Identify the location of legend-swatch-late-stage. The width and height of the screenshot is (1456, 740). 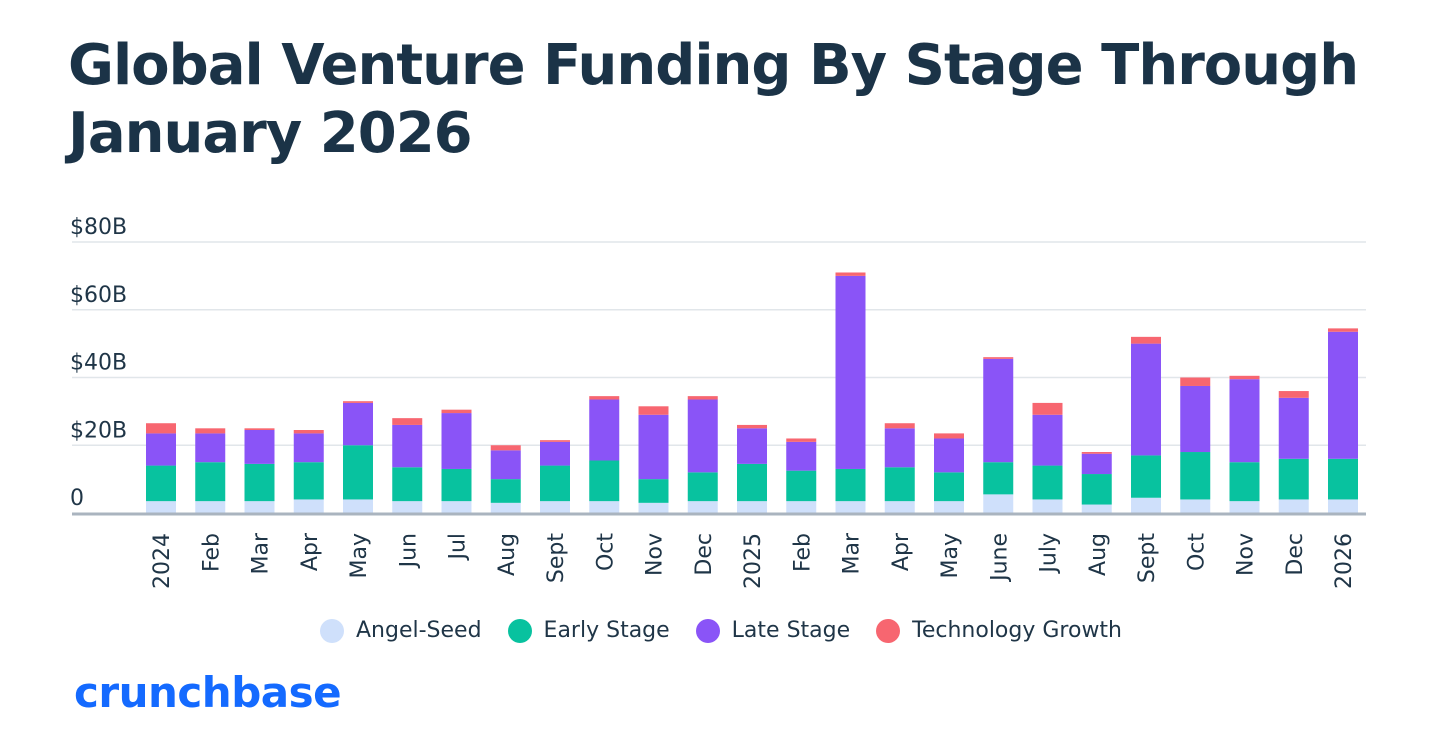
(707, 630).